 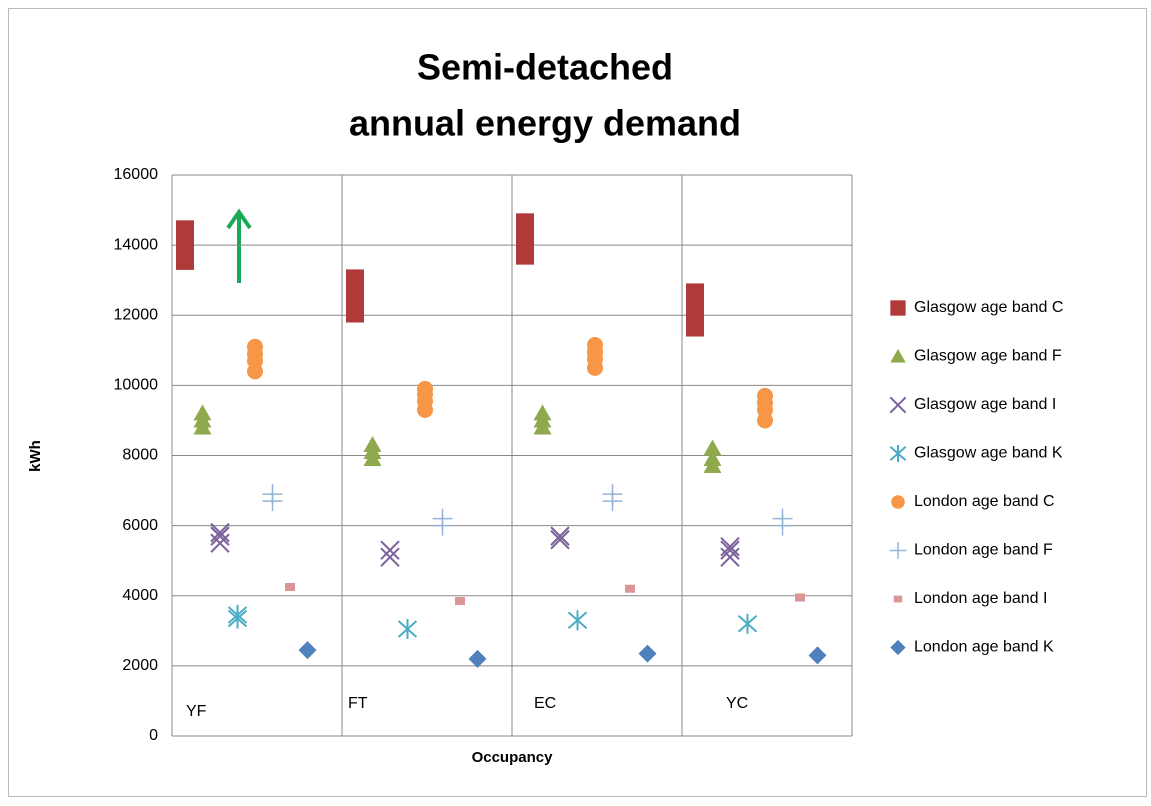 I want to click on y-tick-label: 4000, so click(x=140, y=595).